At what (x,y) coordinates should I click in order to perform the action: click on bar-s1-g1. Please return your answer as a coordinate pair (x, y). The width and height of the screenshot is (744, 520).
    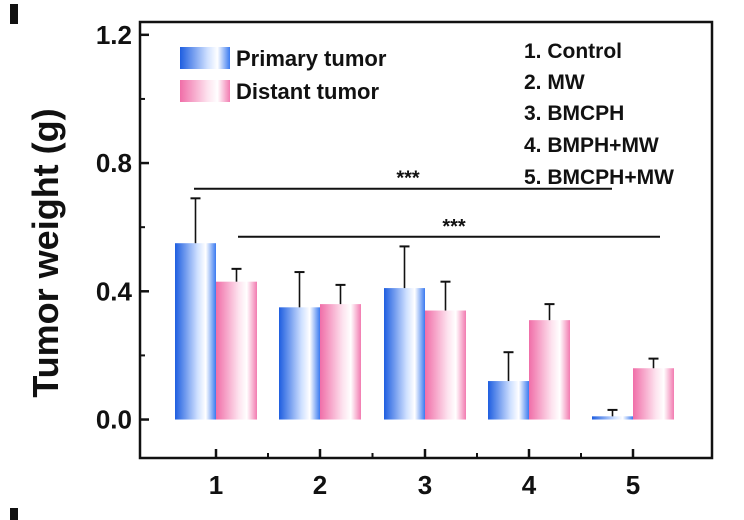
    Looking at the image, I should click on (236, 350).